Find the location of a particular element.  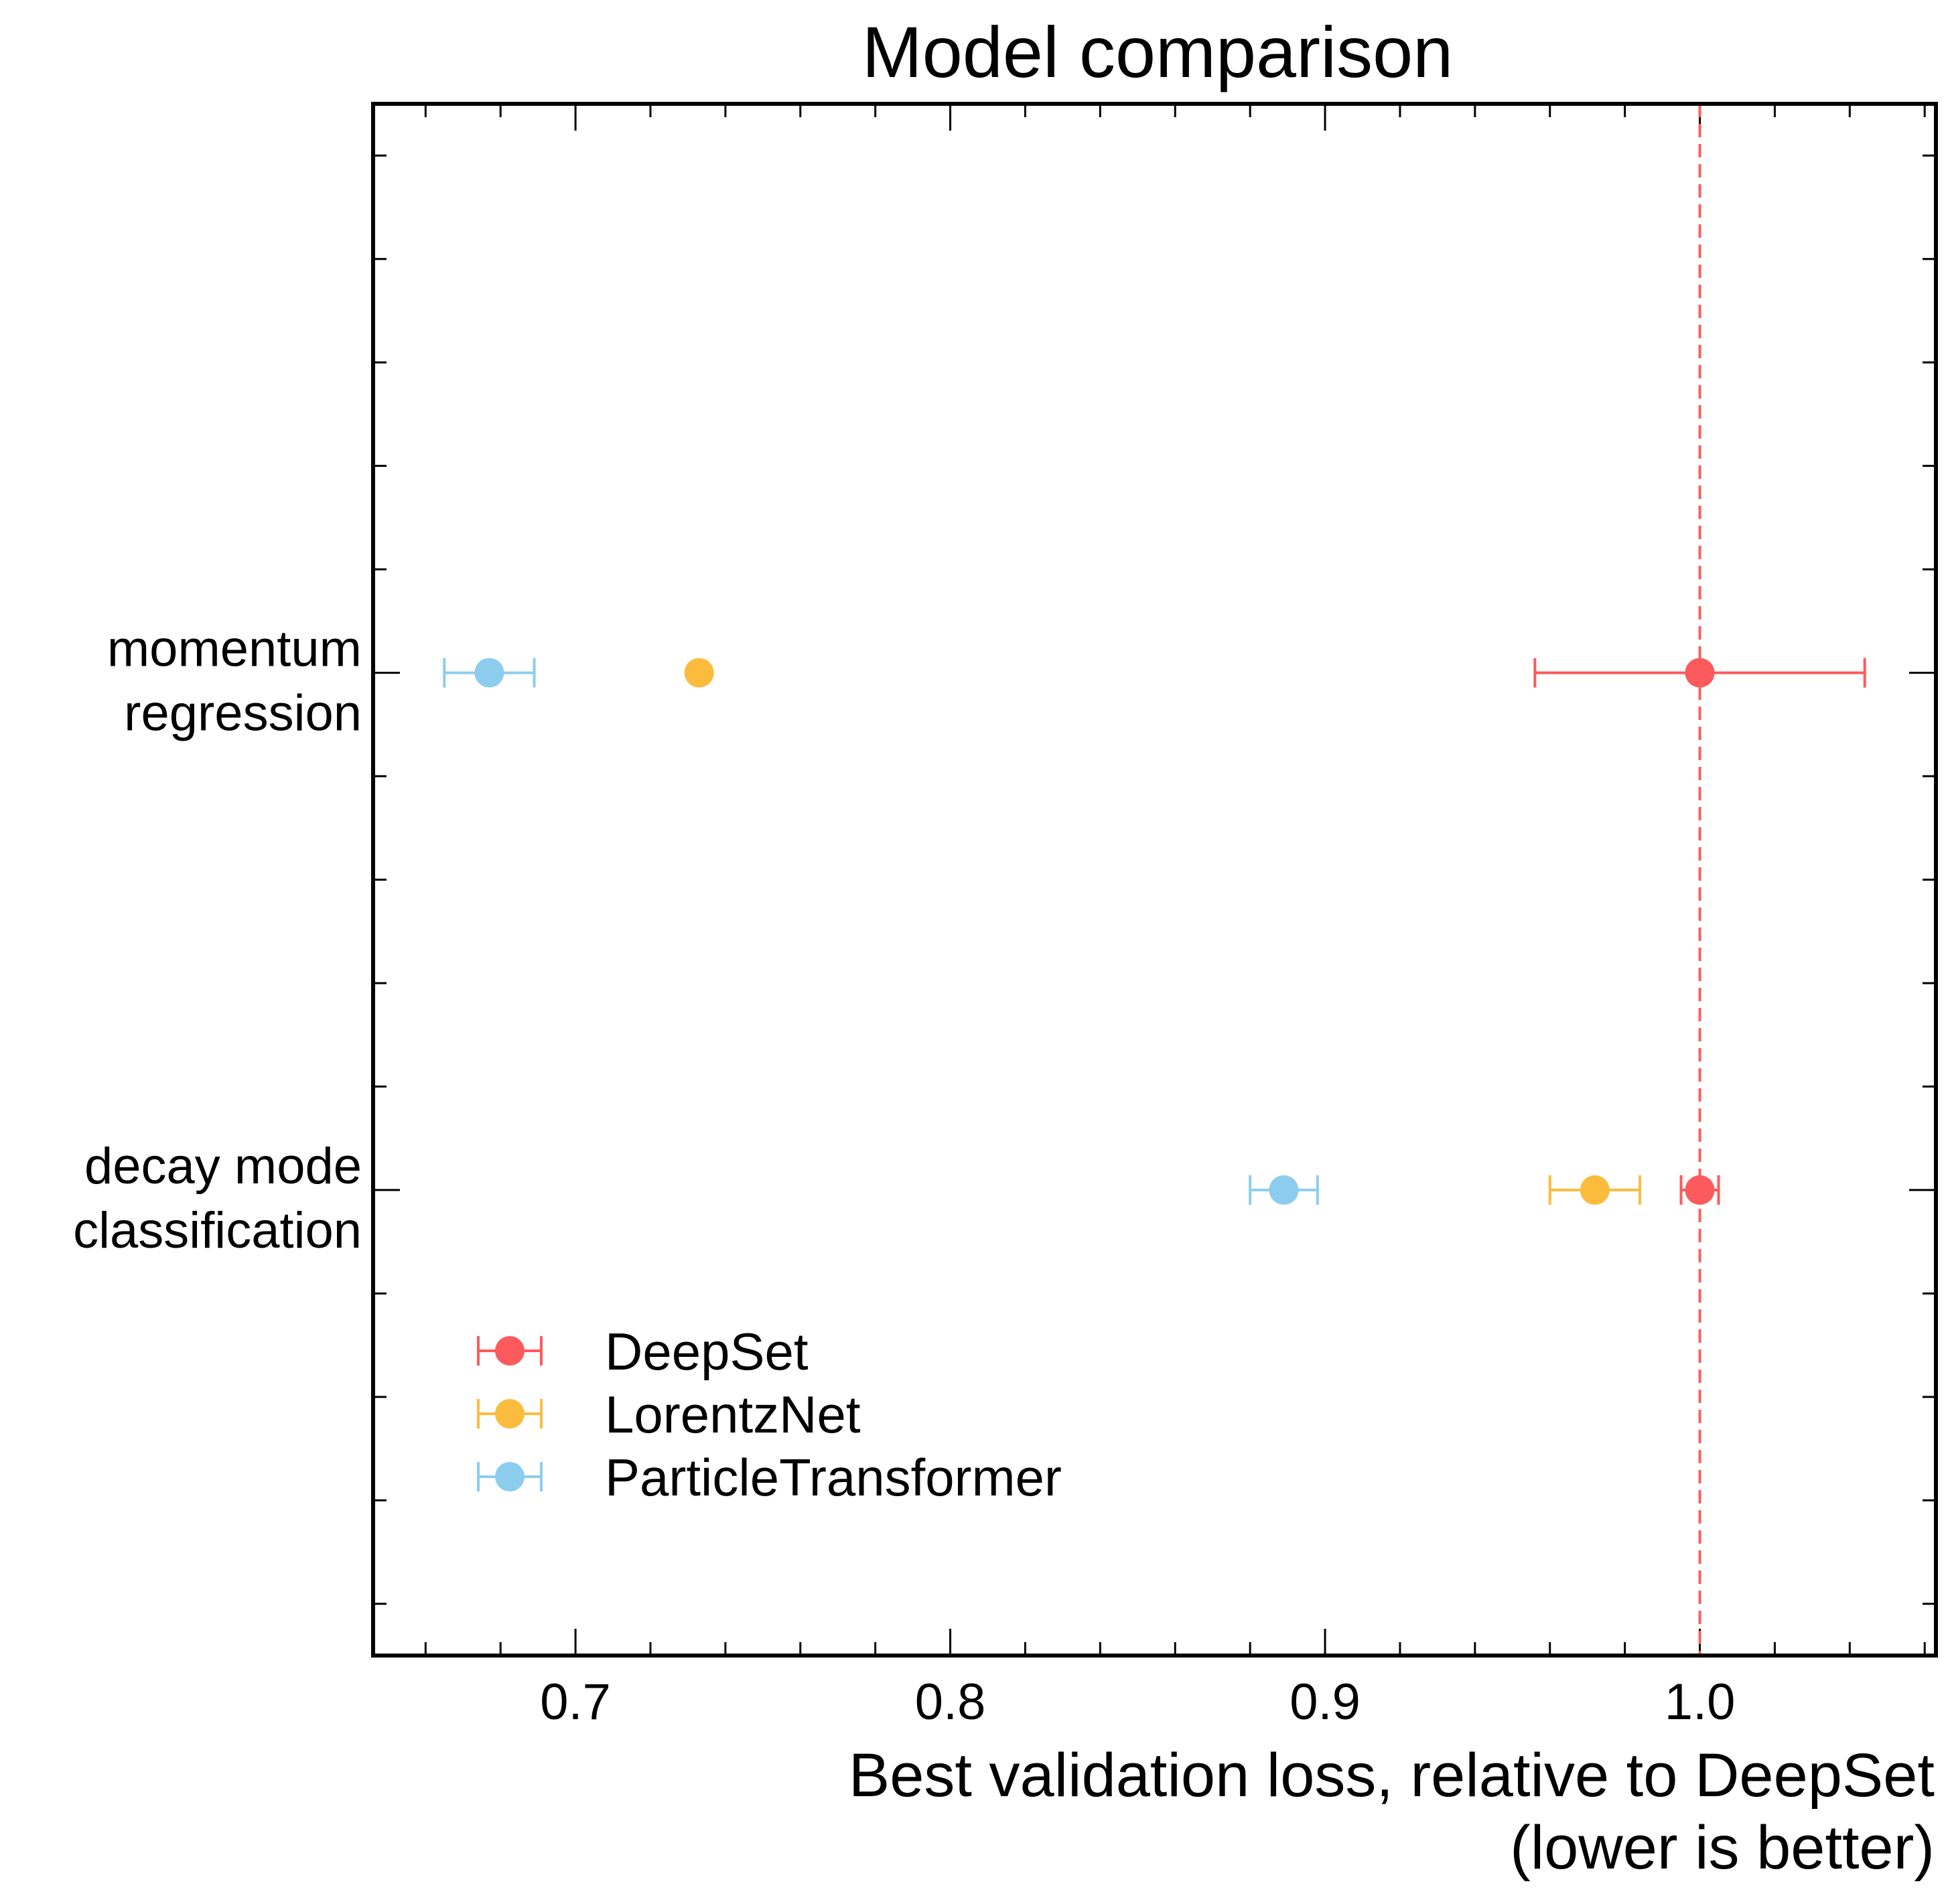

legend-label: LorentzNet is located at coordinates (733, 1414).